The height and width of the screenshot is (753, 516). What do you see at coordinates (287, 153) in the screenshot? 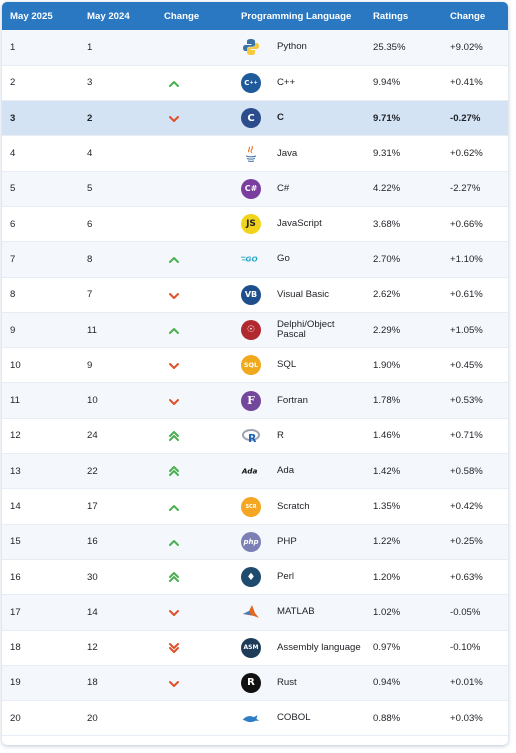
I see `language-name: Java` at bounding box center [287, 153].